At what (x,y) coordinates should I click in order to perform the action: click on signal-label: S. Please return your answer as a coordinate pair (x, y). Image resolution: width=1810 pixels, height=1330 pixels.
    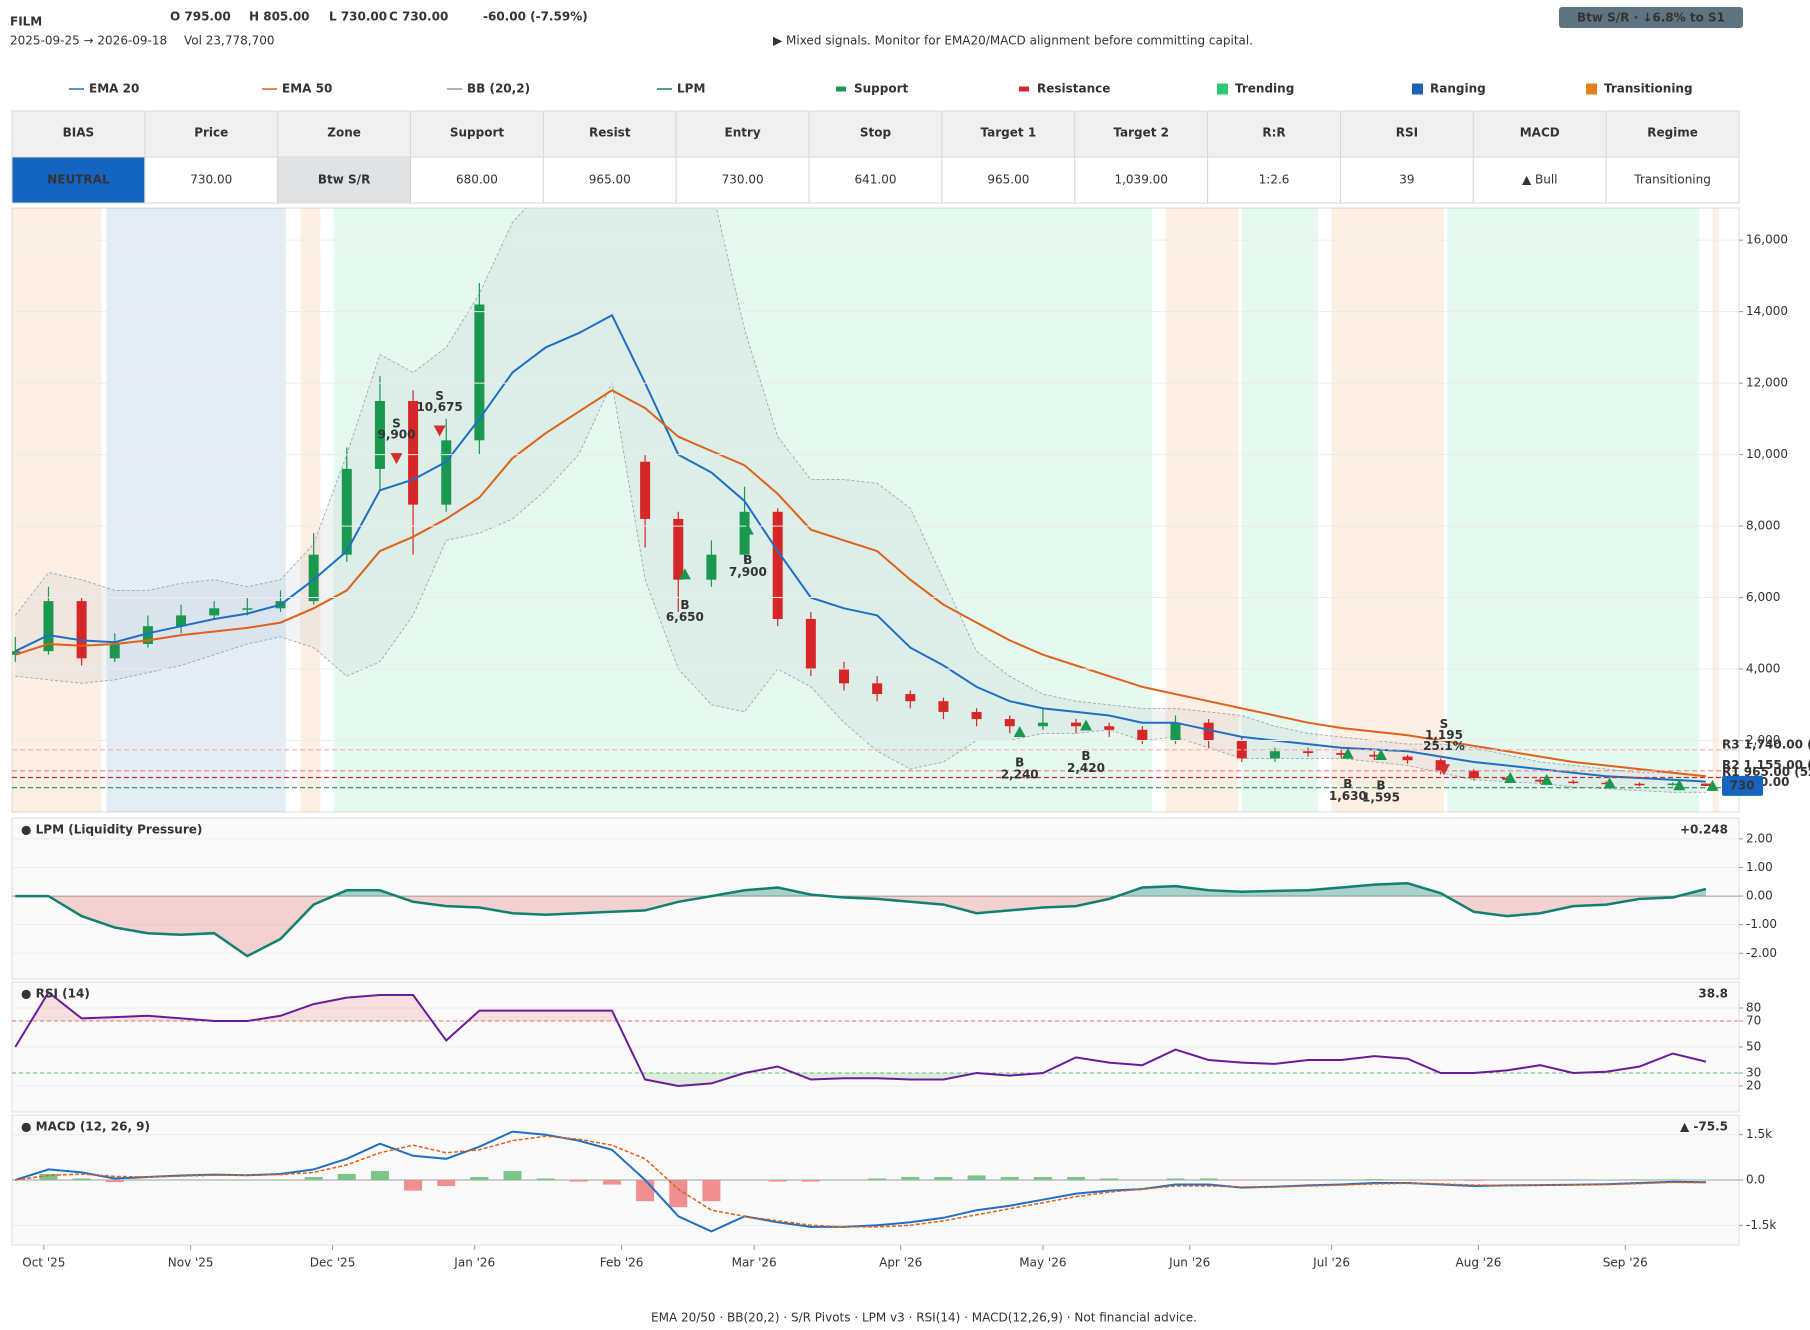
    Looking at the image, I should click on (396, 424).